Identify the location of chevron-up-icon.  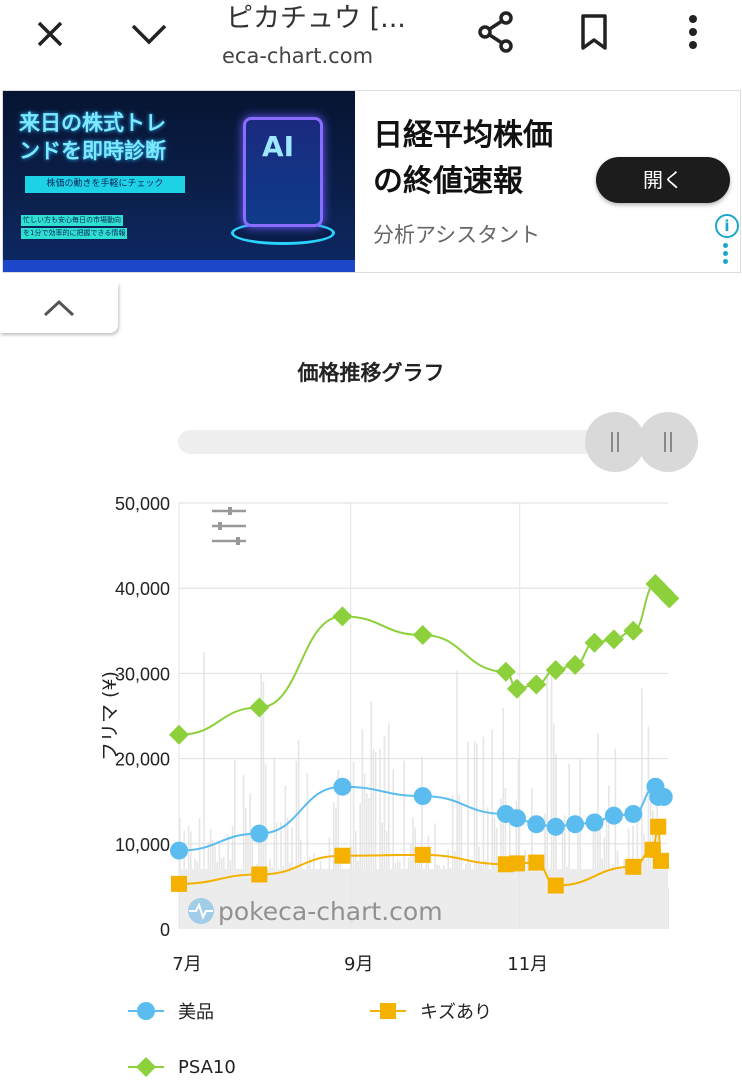
(59, 308).